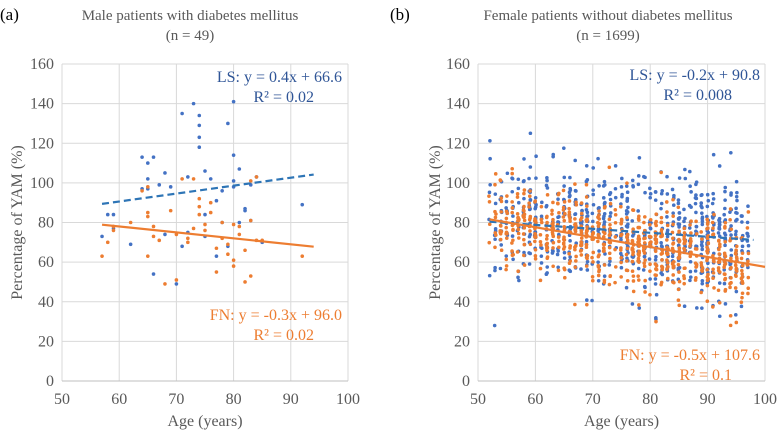 Image resolution: width=780 pixels, height=436 pixels. Describe the element at coordinates (279, 77) in the screenshot. I see `trend-equation-ls: LS: y = 0.4x + 66.6` at that location.